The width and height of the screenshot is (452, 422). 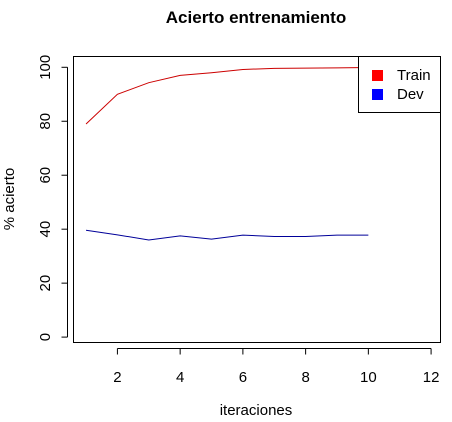 What do you see at coordinates (377, 75) in the screenshot?
I see `legend-swatch-train` at bounding box center [377, 75].